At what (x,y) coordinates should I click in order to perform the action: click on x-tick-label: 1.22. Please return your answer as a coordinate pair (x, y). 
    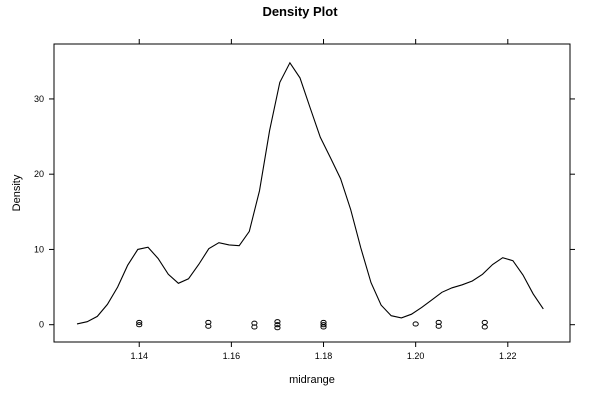
    Looking at the image, I should click on (508, 356).